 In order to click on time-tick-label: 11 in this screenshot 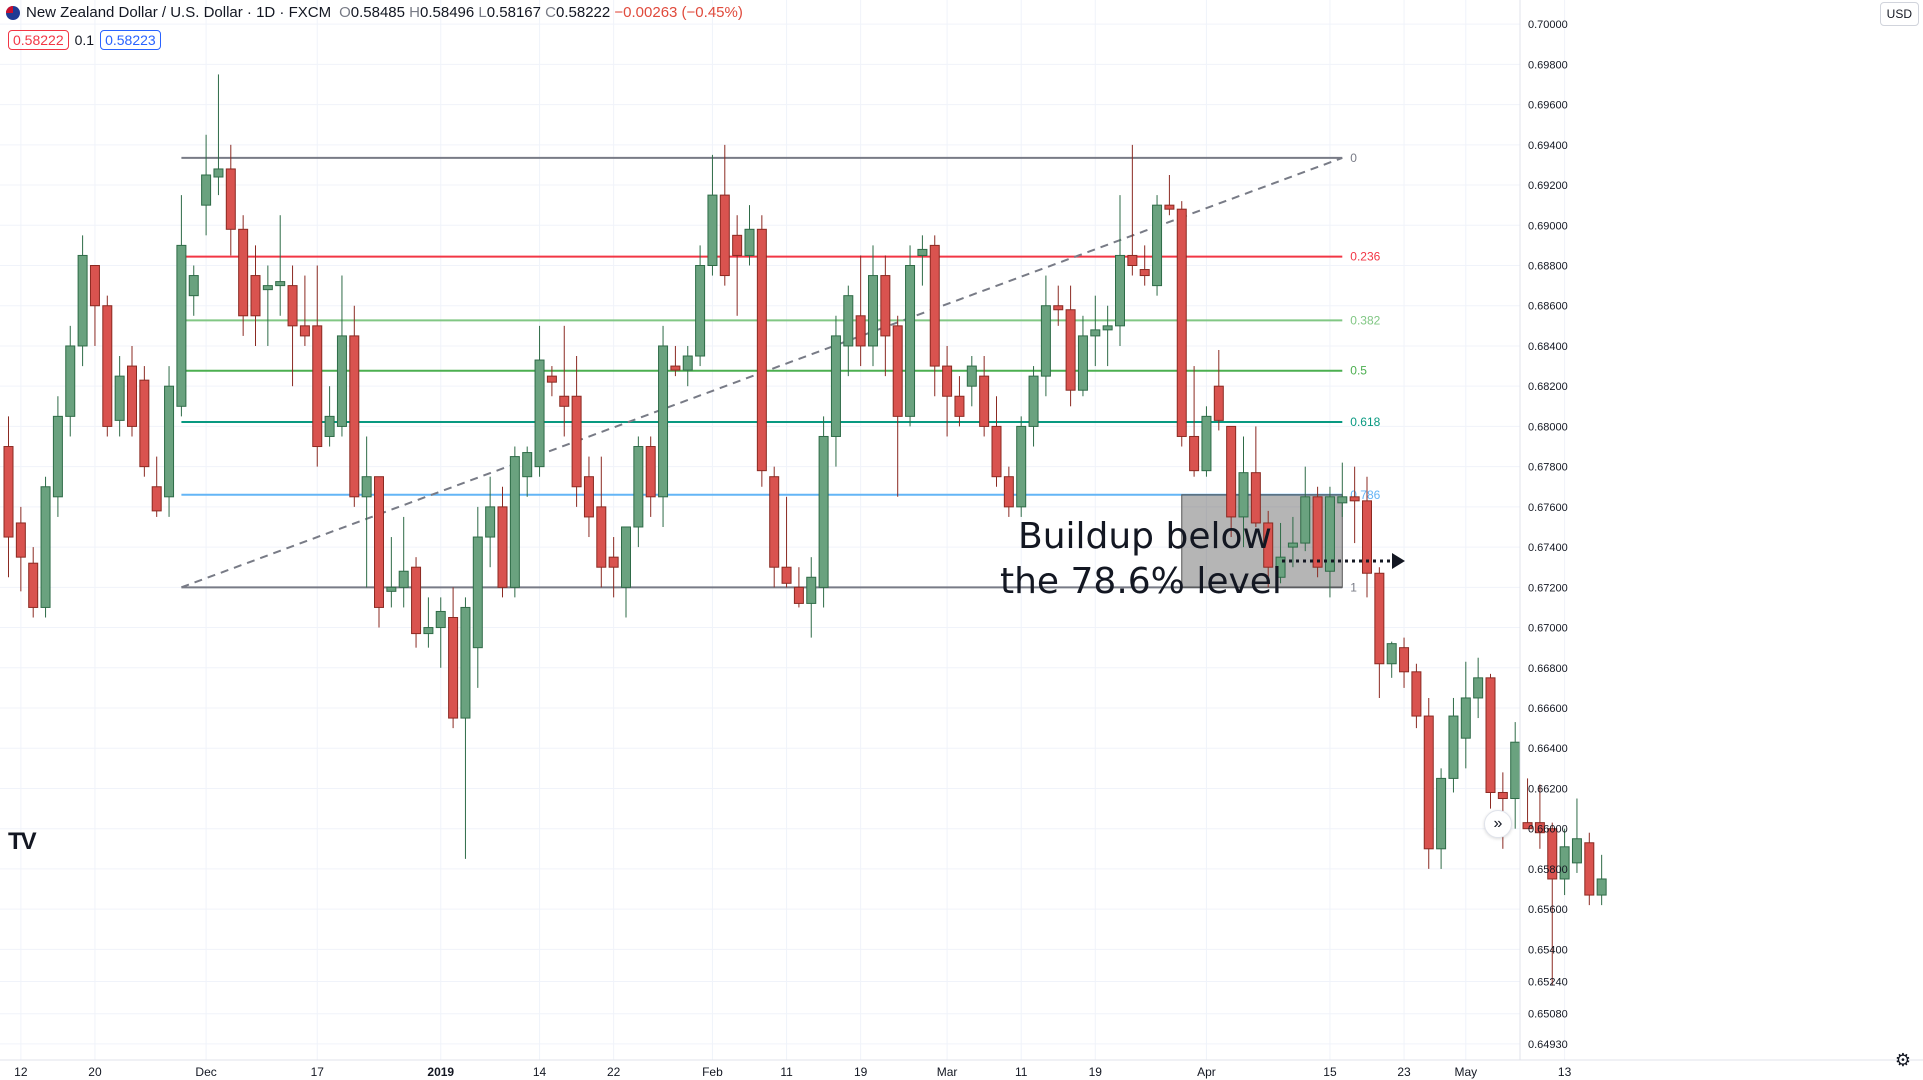, I will do `click(786, 1072)`.